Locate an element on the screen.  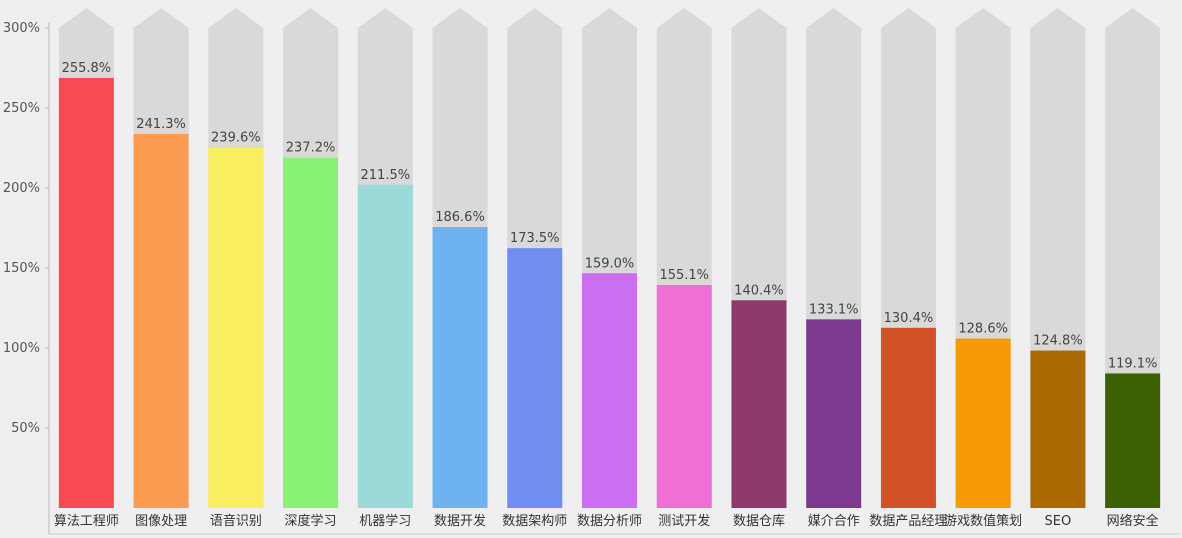
data-label: 239.6% is located at coordinates (236, 138).